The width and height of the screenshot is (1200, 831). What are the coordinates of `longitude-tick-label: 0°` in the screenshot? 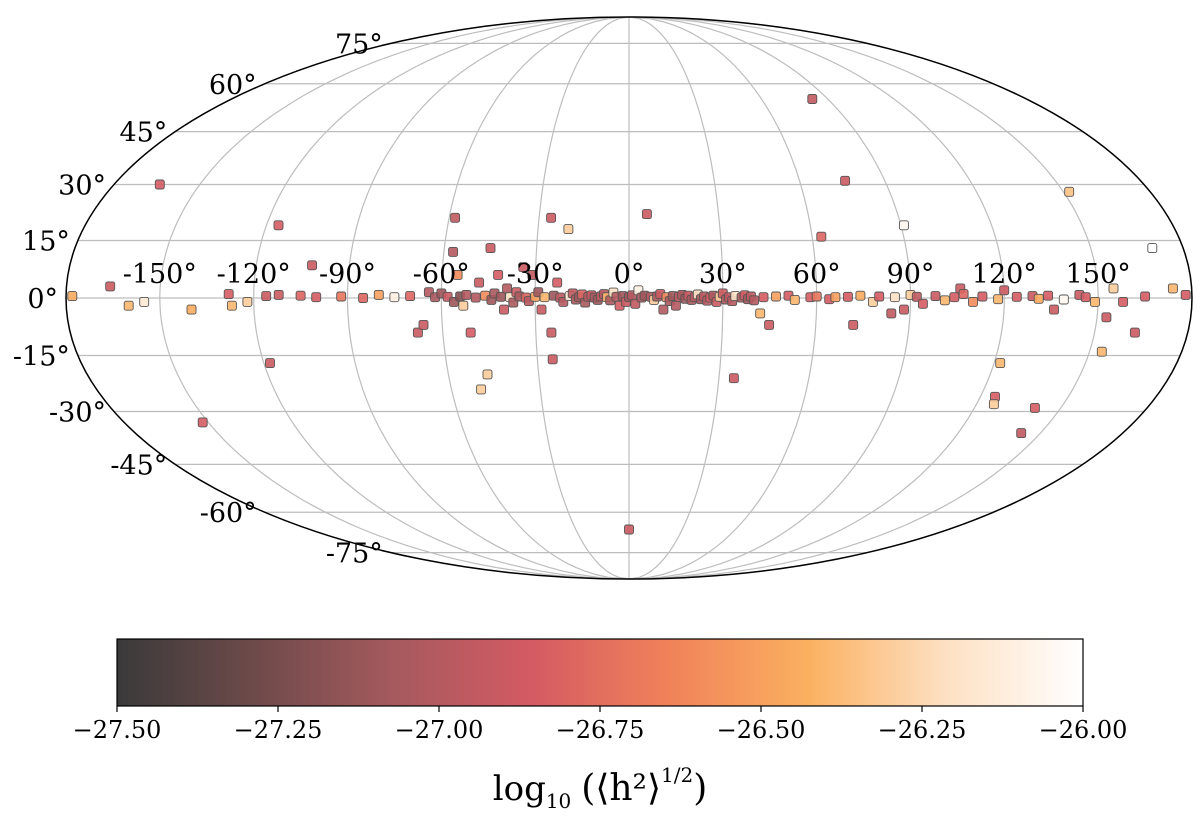 It's located at (629, 274).